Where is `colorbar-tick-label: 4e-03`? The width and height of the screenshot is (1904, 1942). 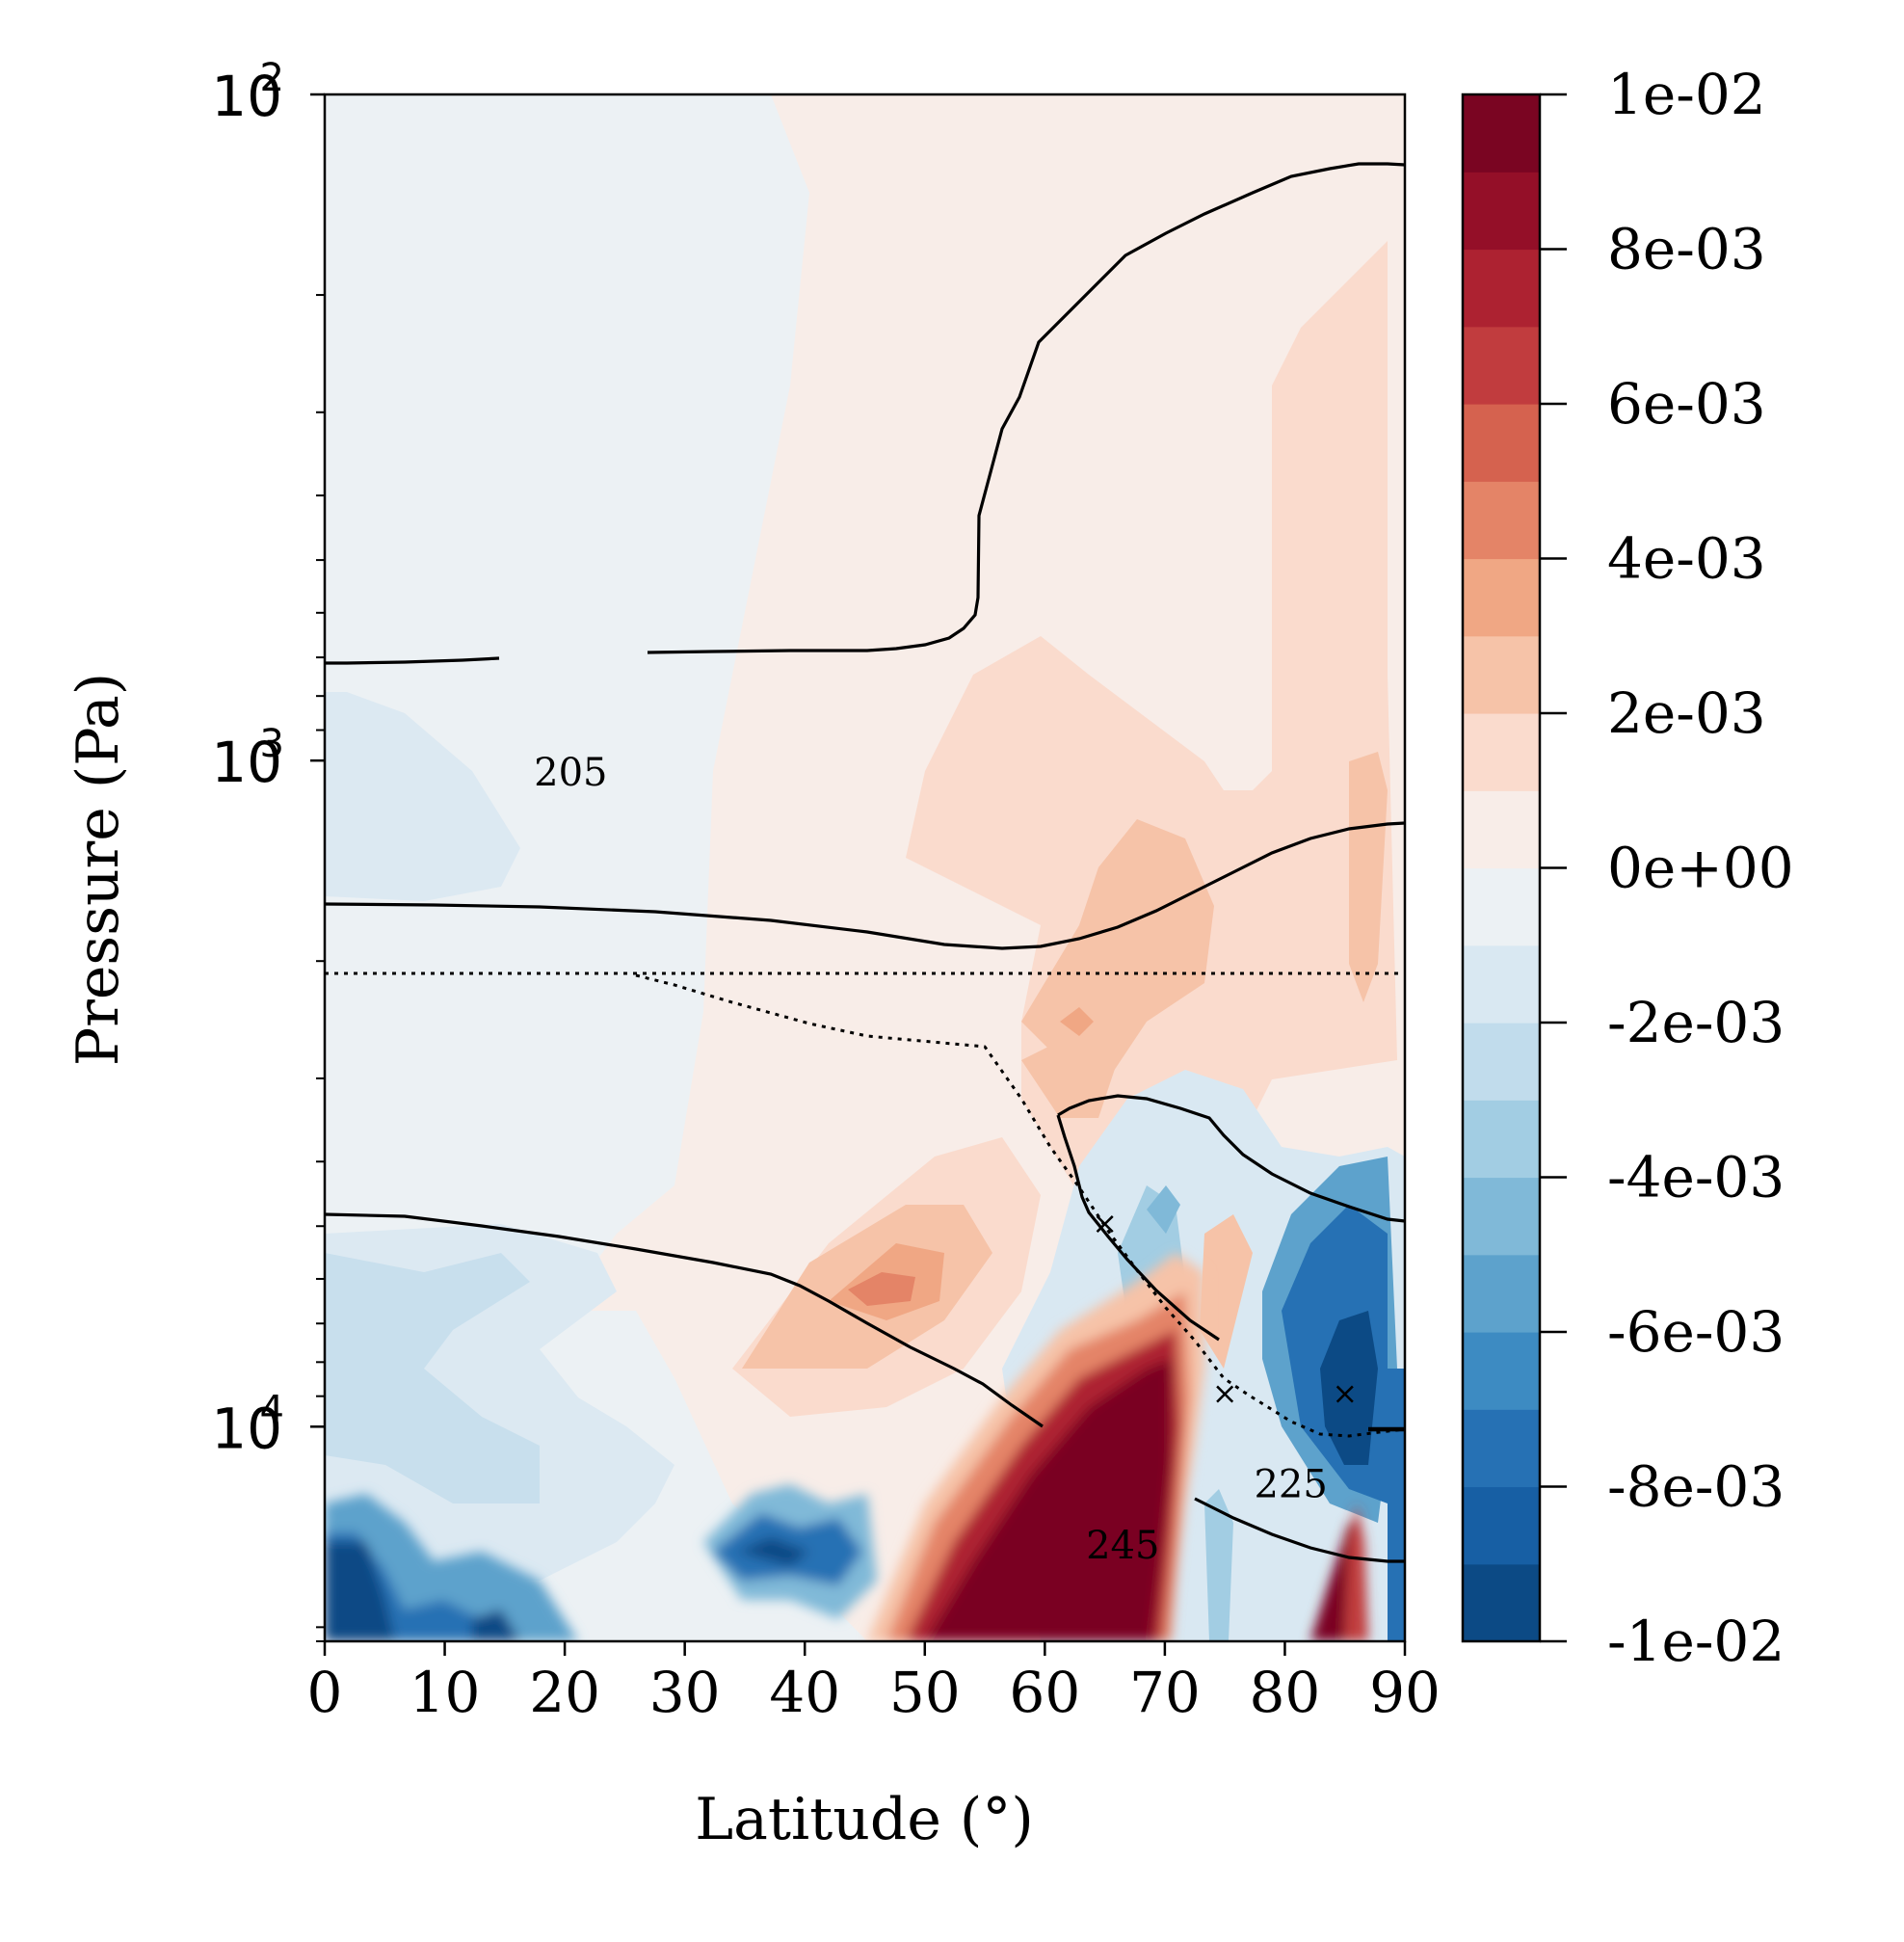 colorbar-tick-label: 4e-03 is located at coordinates (1686, 559).